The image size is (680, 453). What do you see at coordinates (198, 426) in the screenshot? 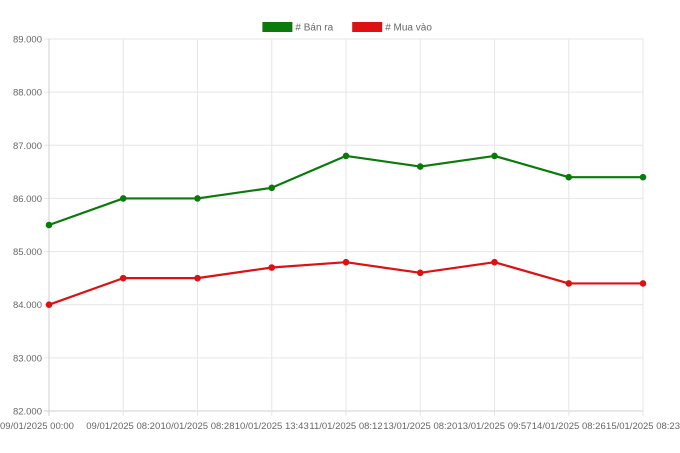
I see `x-tick-label: 10/01/2025 08:28` at bounding box center [198, 426].